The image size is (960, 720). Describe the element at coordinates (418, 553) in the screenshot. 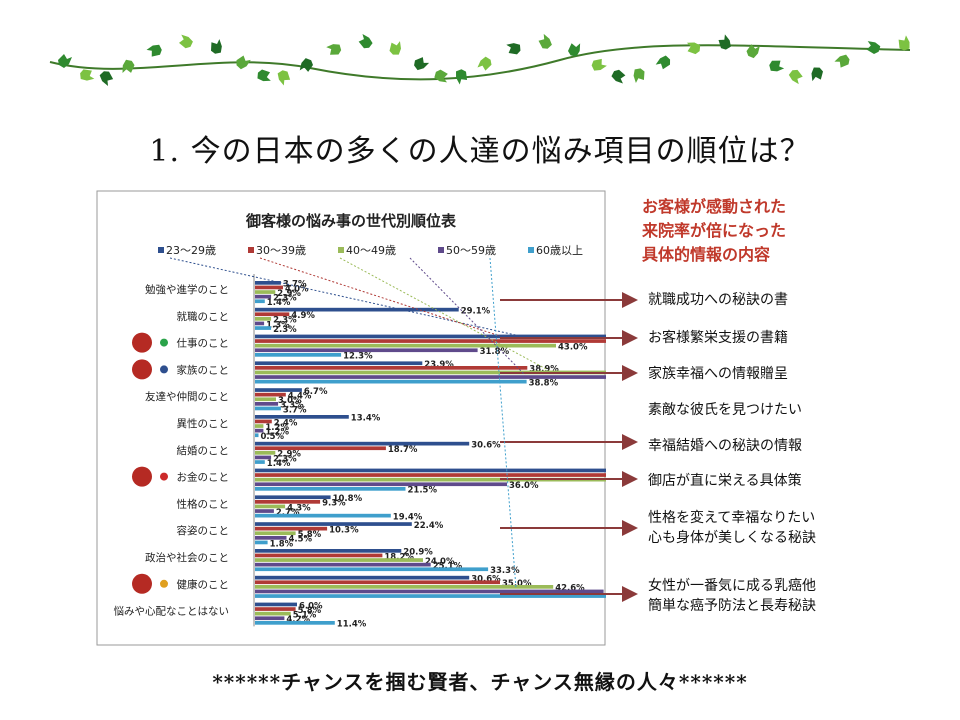

I see `data-label: 20.9%` at that location.